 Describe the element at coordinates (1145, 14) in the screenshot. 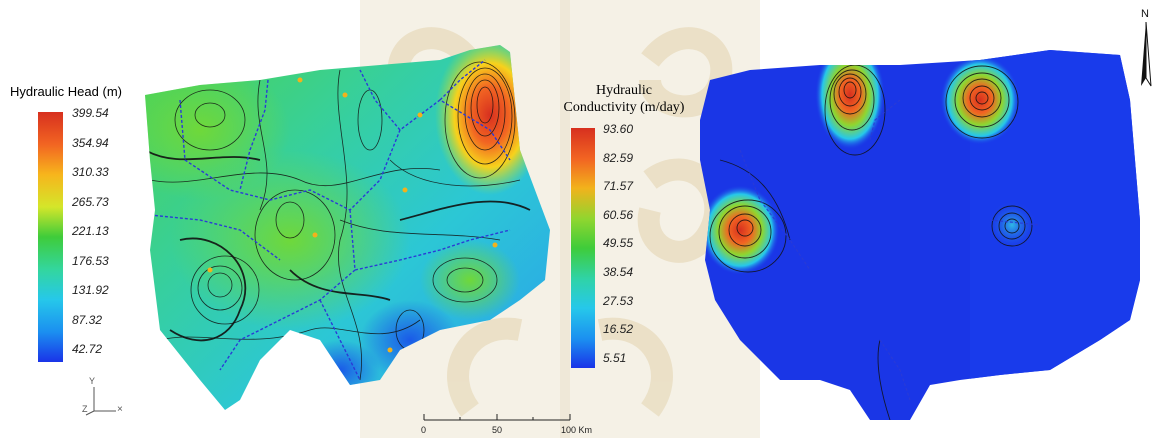

I see `north-label: N` at that location.